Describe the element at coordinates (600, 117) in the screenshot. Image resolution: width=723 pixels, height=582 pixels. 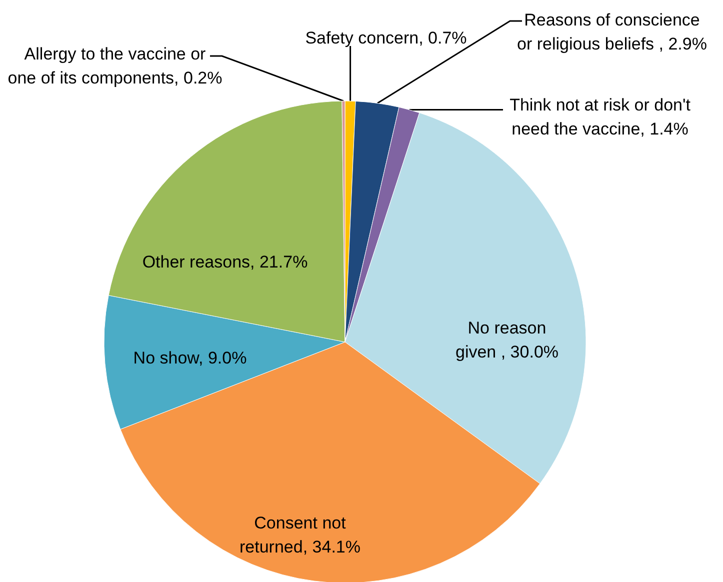
I see `slice-label: Think not at risk or don't need the vaccine, 1.4%` at that location.